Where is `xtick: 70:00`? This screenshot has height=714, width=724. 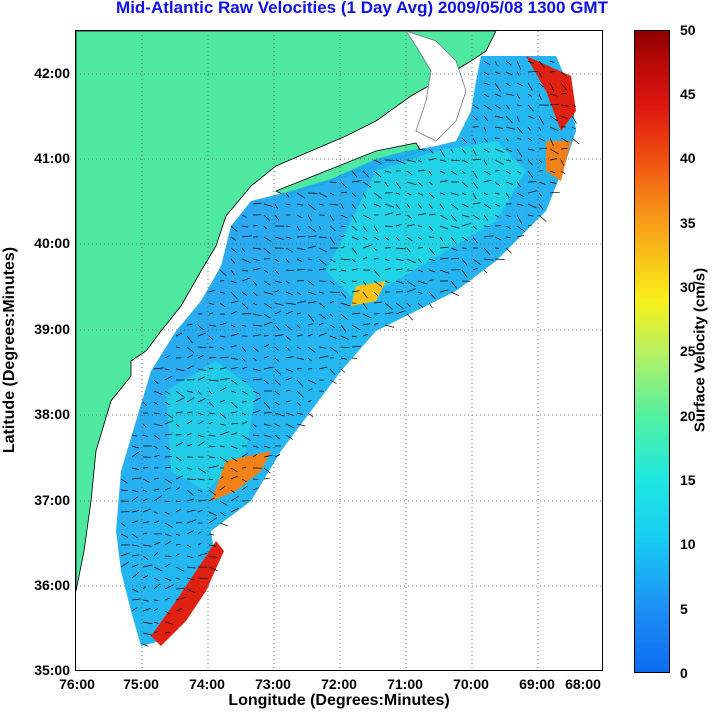
xtick: 70:00 is located at coordinates (471, 684).